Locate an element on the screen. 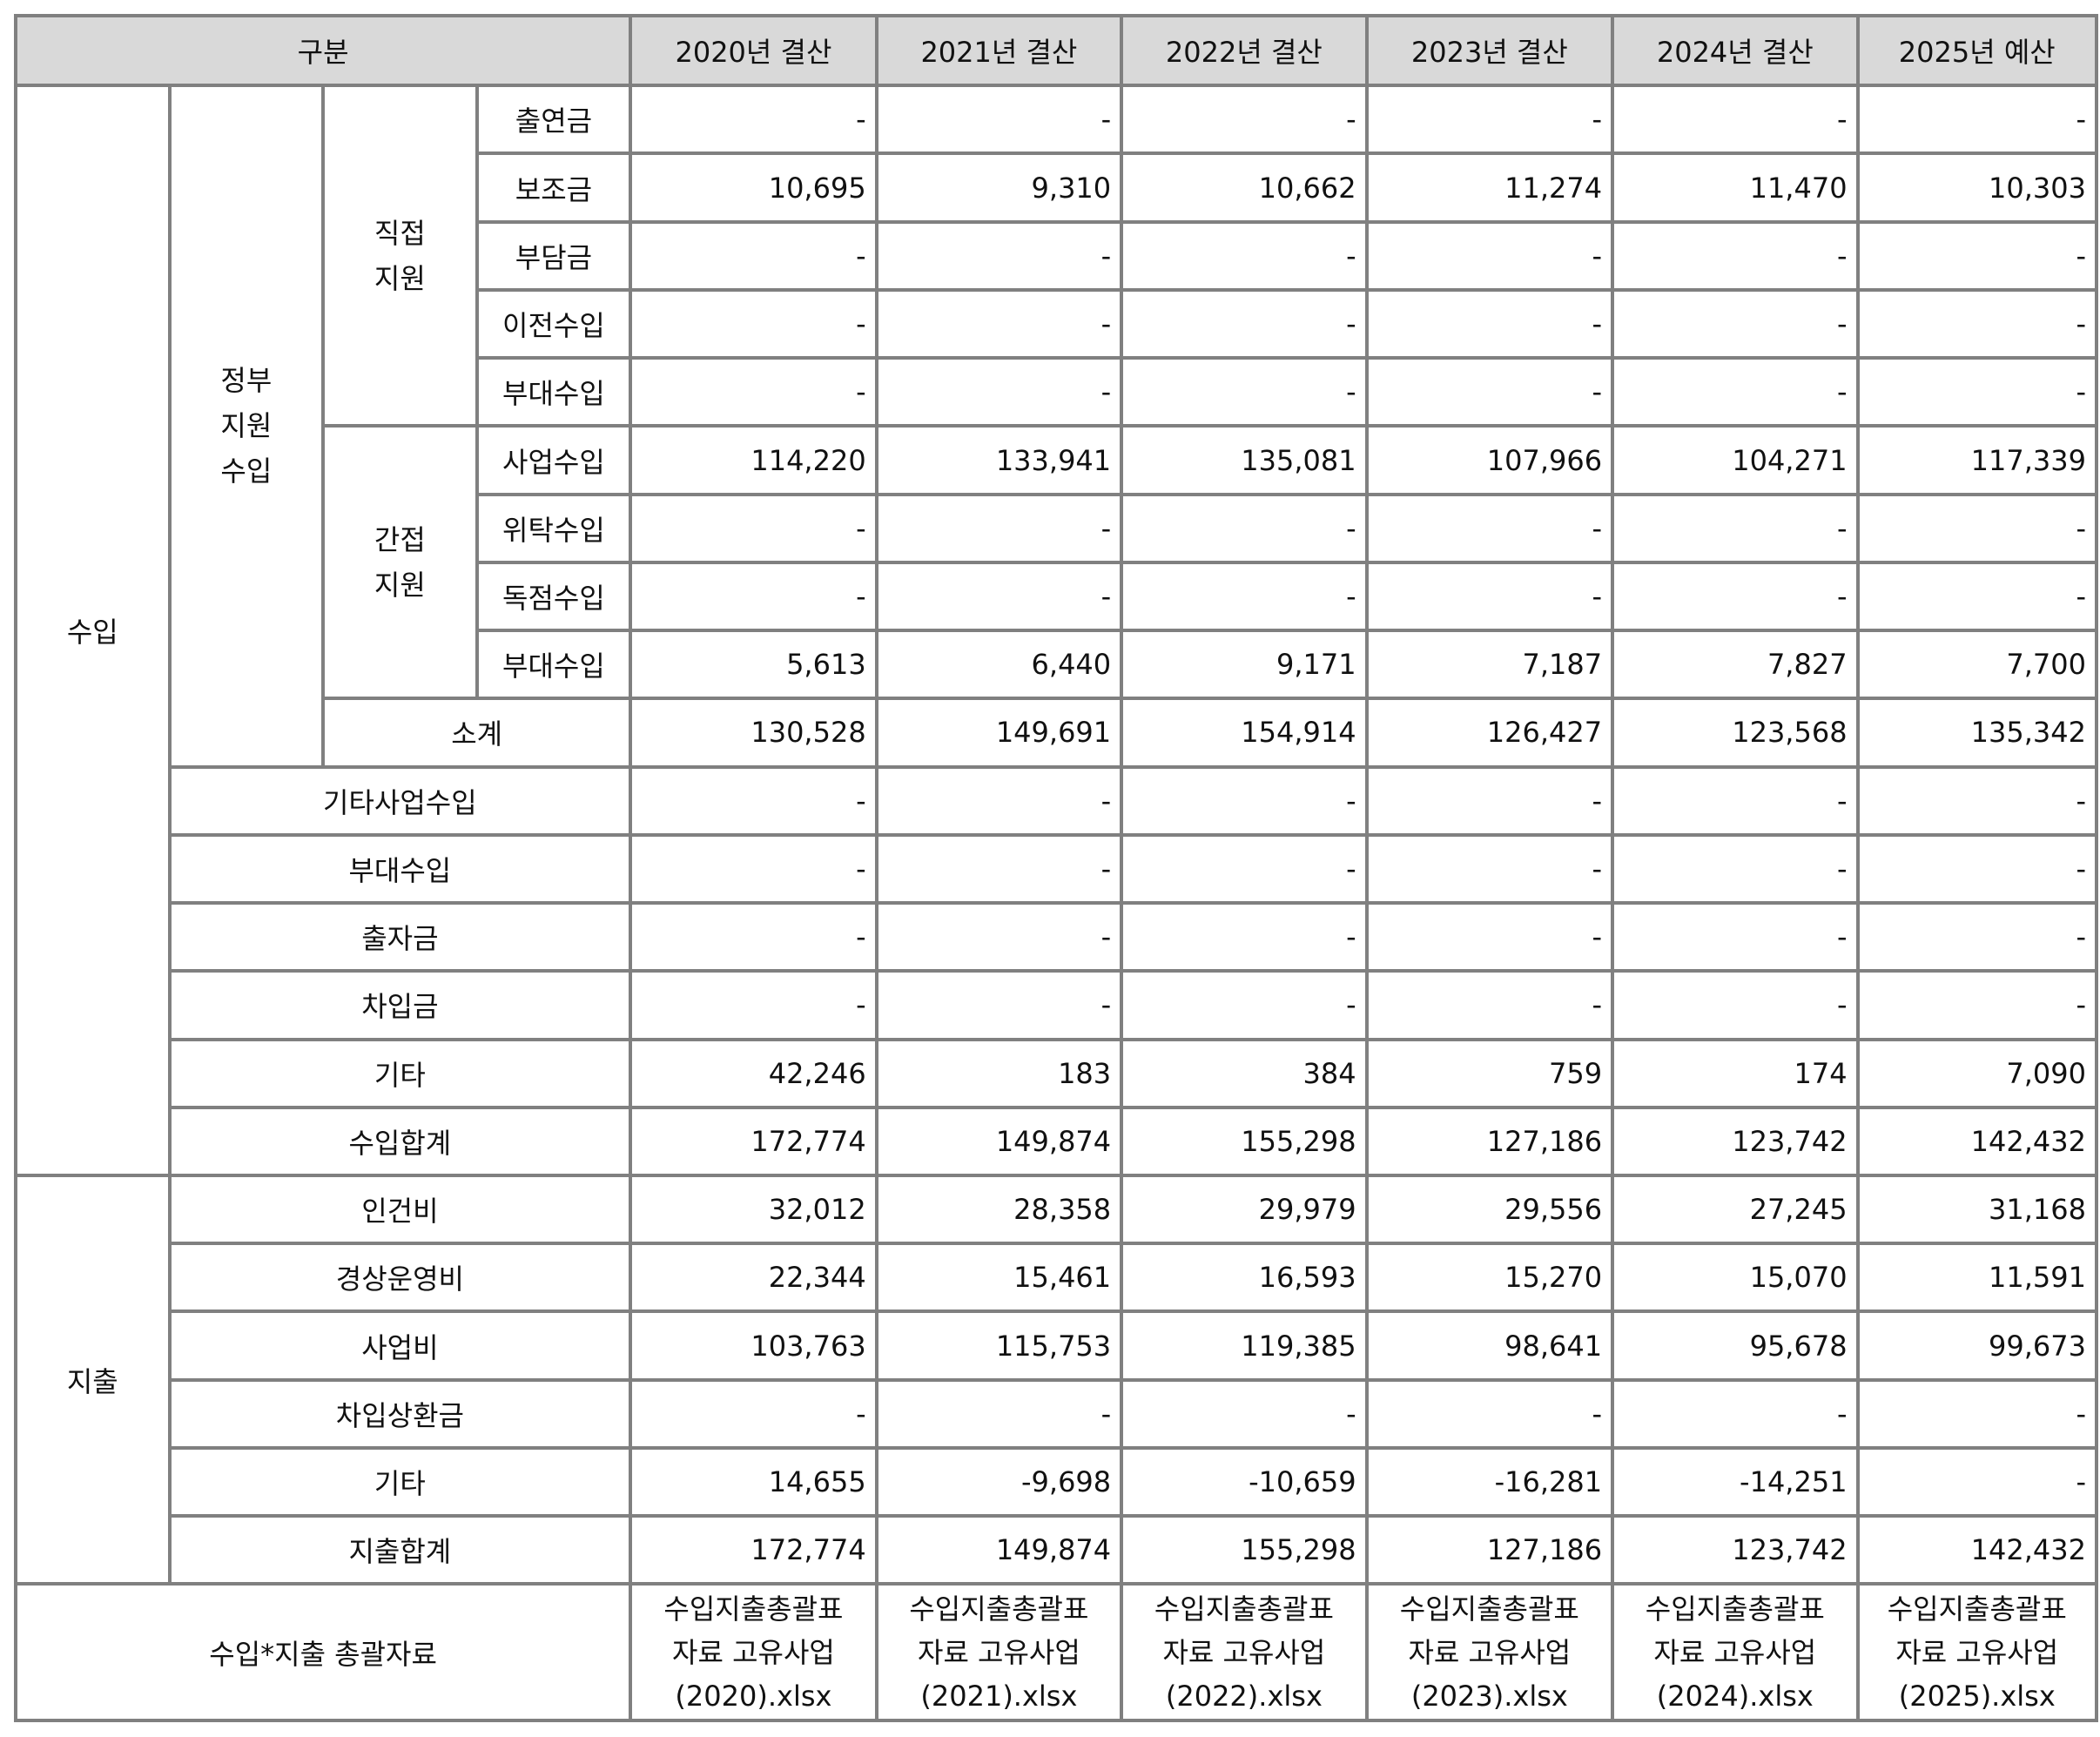  source-file-line: (2020).xlsx is located at coordinates (753, 1696).